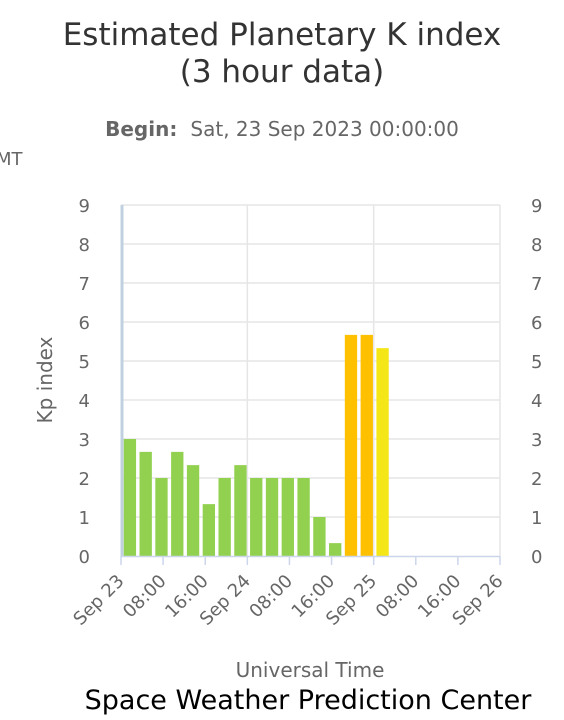 This screenshot has height=720, width=564. What do you see at coordinates (84, 206) in the screenshot?
I see `y-tick-label-left: 9` at bounding box center [84, 206].